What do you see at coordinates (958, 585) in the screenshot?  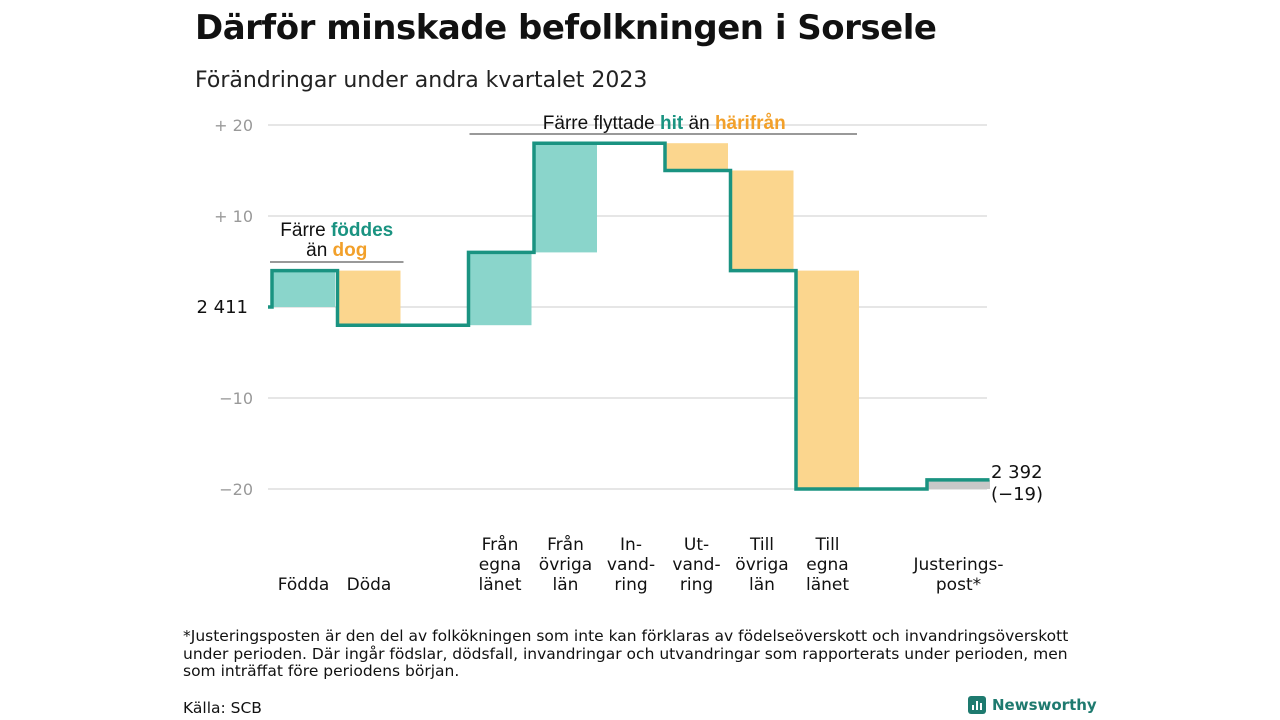 I see `category-label: post*` at bounding box center [958, 585].